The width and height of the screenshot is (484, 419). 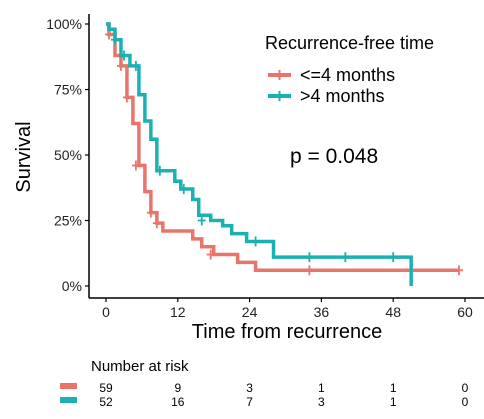 What do you see at coordinates (106, 402) in the screenshot?
I see `risk-value: 52` at bounding box center [106, 402].